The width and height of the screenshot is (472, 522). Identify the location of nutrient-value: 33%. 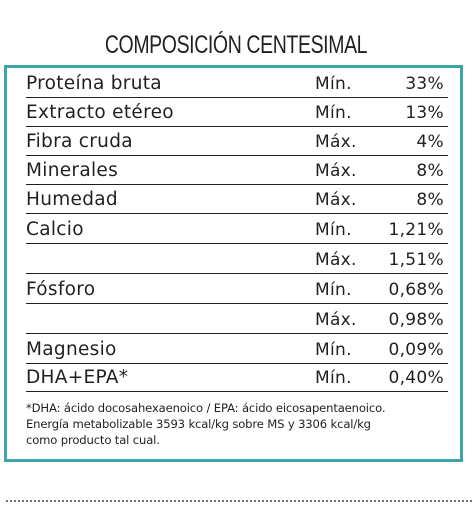
(424, 84).